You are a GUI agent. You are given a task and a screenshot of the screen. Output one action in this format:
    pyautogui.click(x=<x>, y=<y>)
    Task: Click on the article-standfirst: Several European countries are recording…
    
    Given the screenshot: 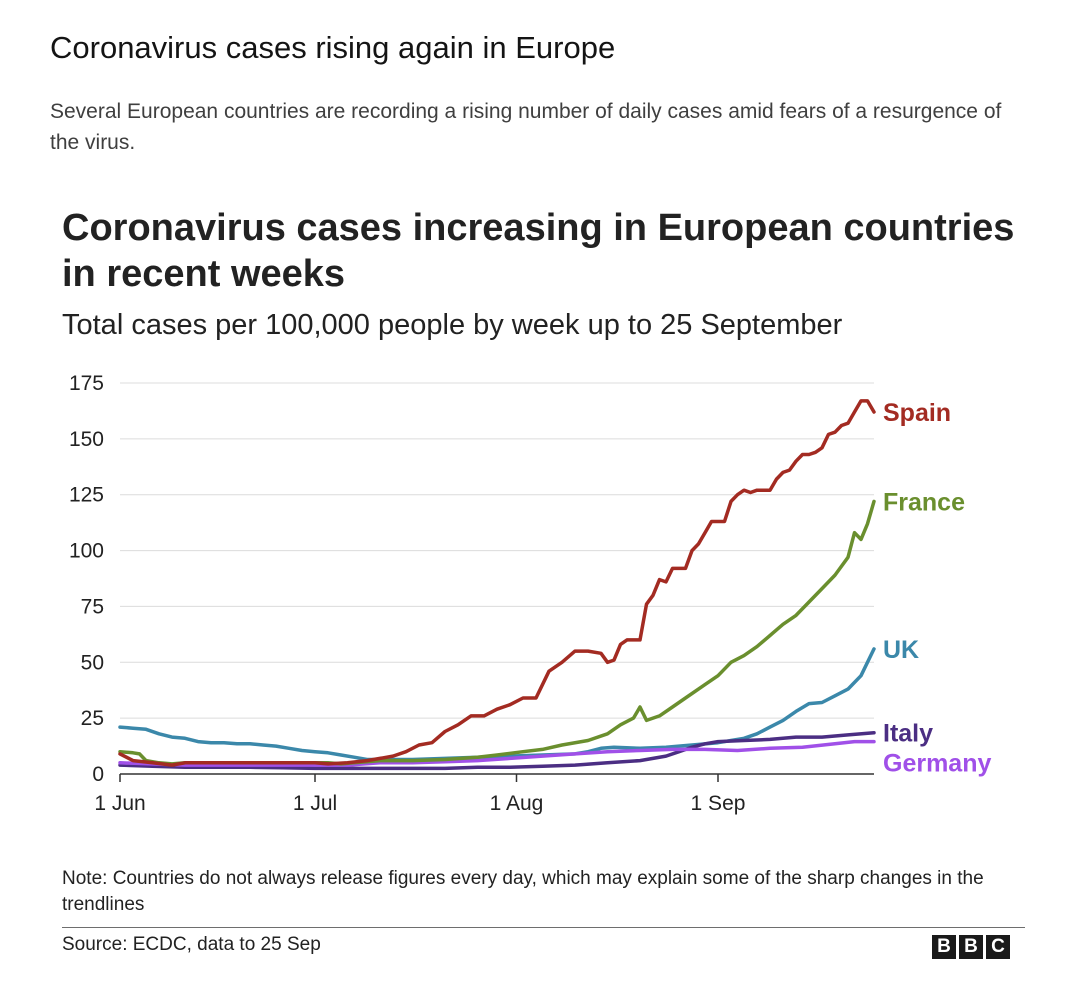 What is the action you would take?
    pyautogui.click(x=526, y=127)
    